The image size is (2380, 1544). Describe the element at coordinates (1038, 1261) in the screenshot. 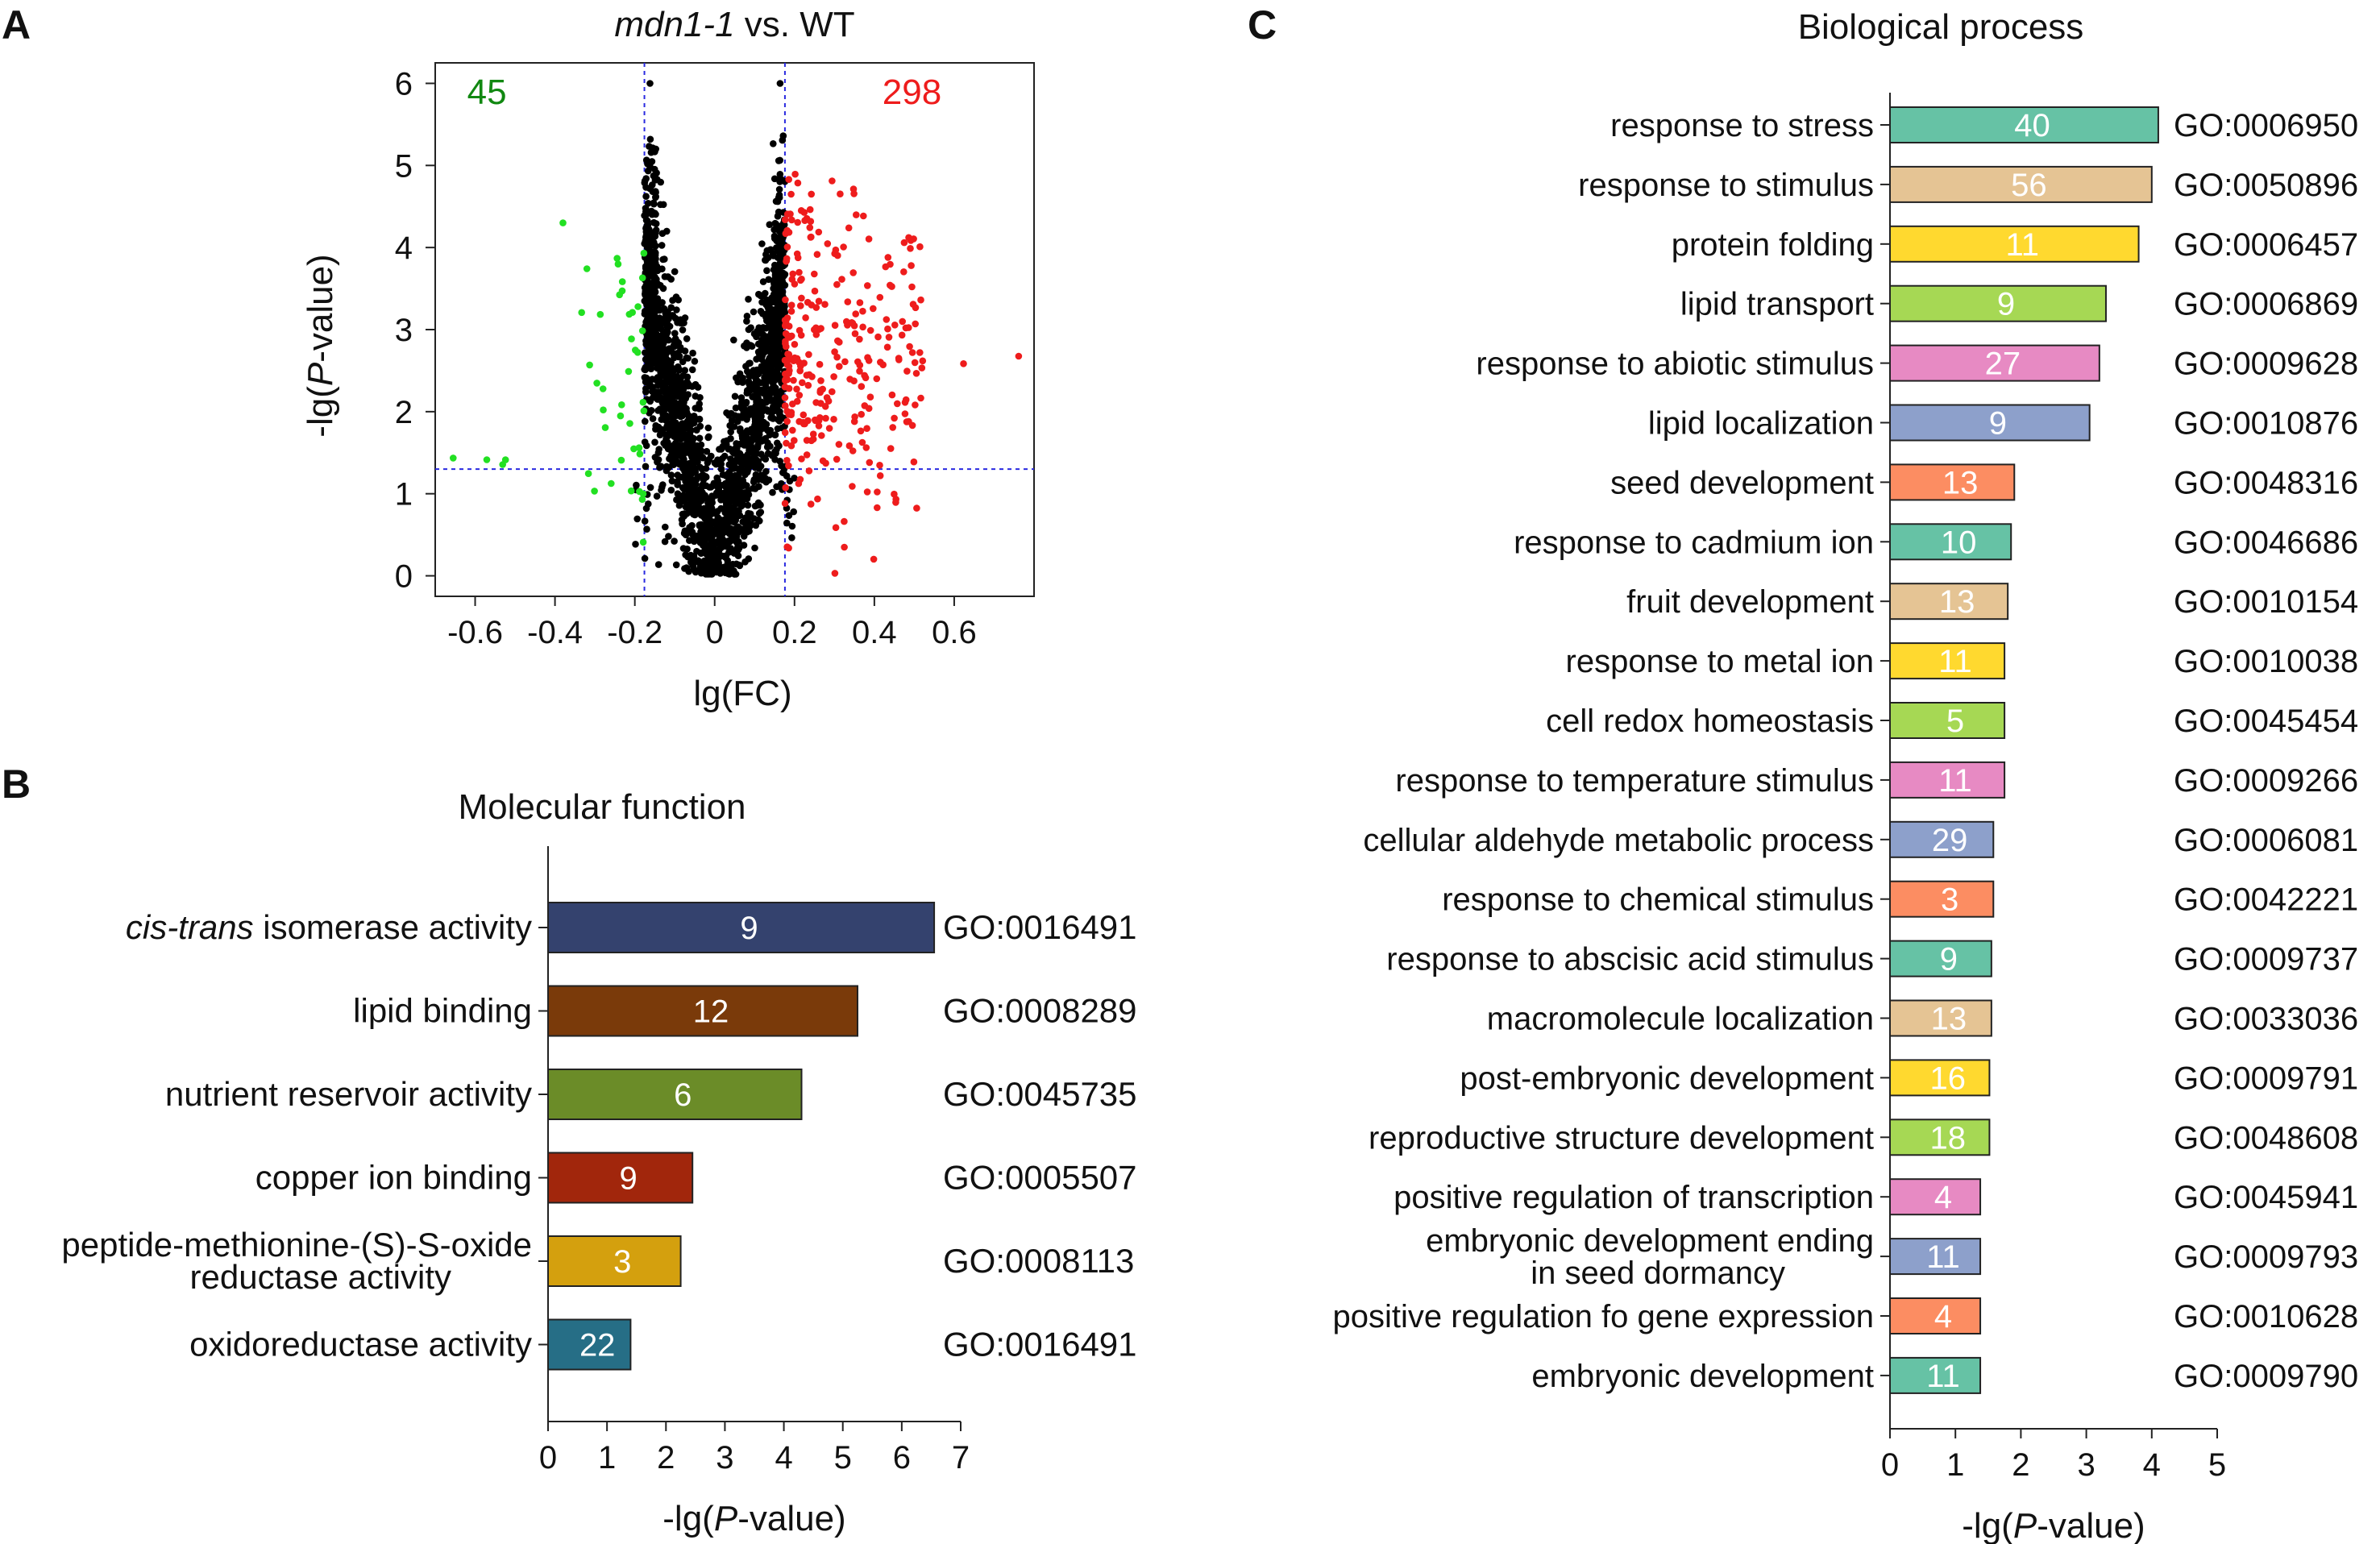

I see `go-id-label: GO:0008113` at that location.